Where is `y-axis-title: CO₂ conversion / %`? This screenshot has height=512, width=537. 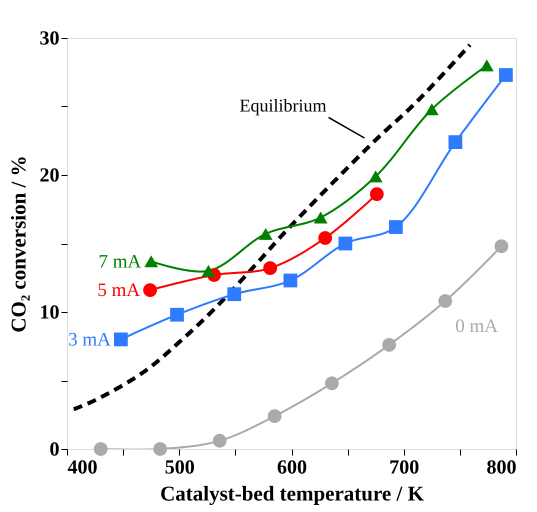
y-axis-title: CO₂ conversion / % is located at coordinates (18, 244).